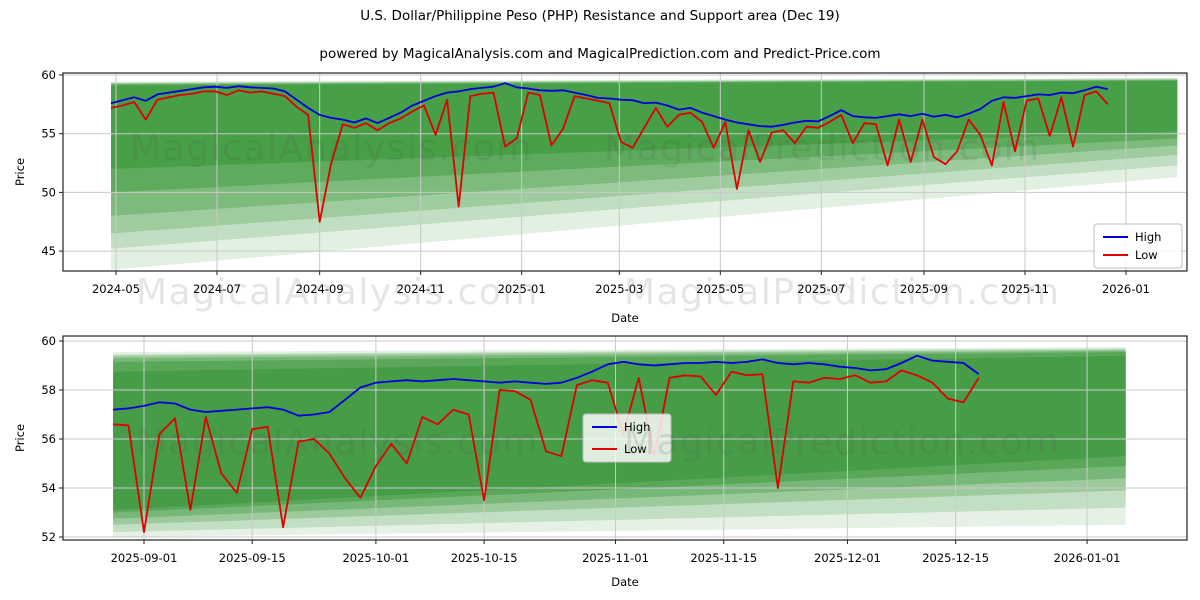  Describe the element at coordinates (955, 558) in the screenshot. I see `x-tick-label: 2025-12-15` at that location.